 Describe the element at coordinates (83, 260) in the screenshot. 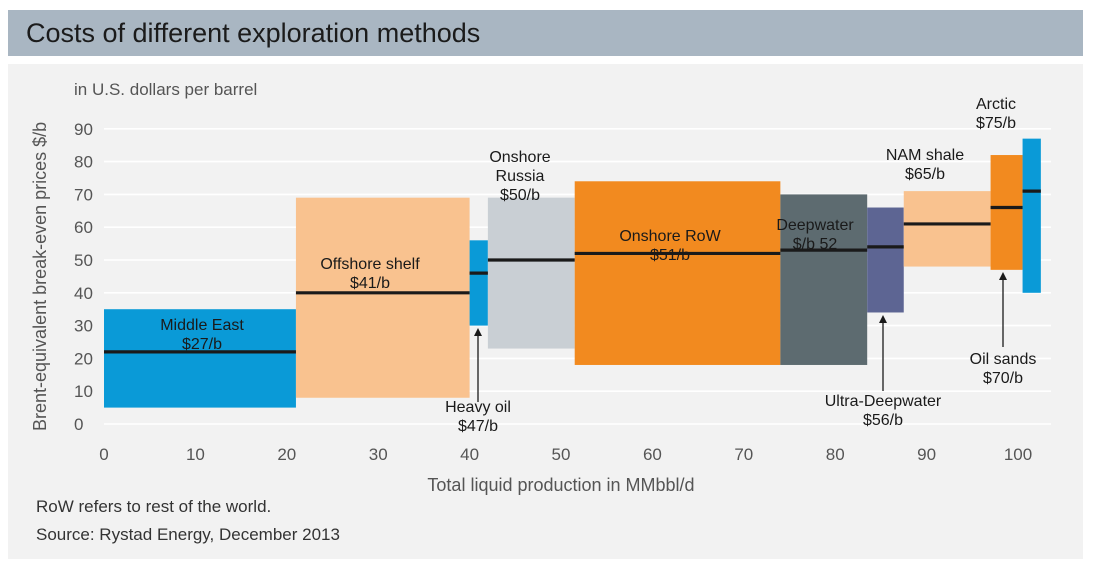

I see `y-tick-label: 50` at that location.